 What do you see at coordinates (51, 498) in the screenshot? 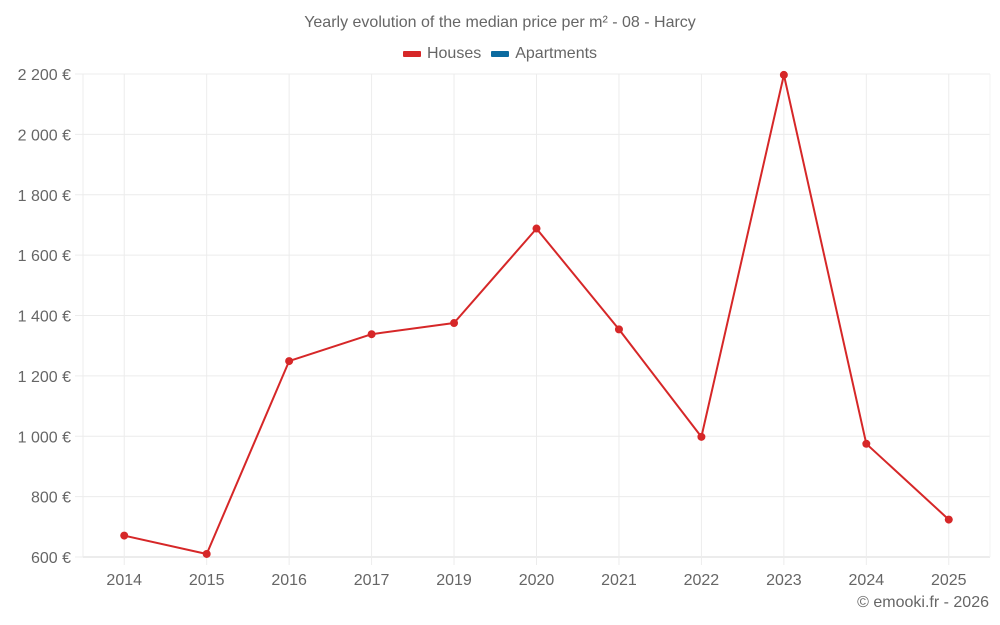
I see `y-tick-label: 800 €` at bounding box center [51, 498].